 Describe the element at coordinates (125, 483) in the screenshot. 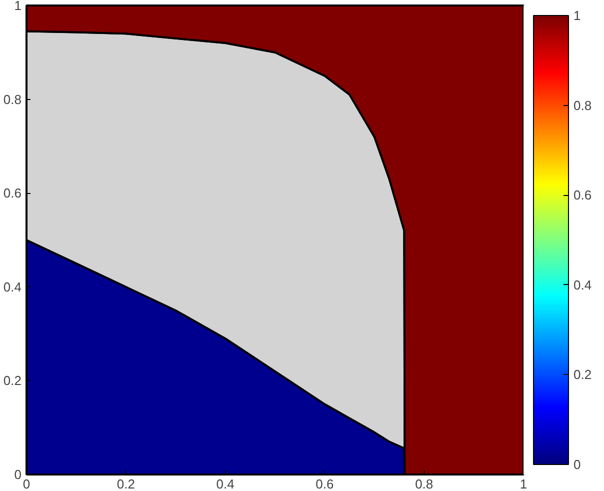

I see `x-tick-label: 0.2` at that location.